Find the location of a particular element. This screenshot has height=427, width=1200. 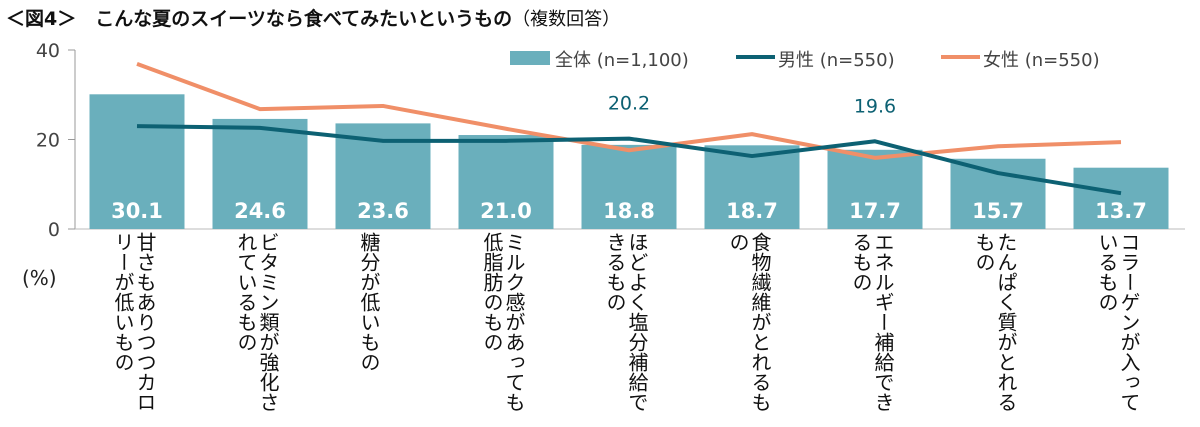

legend-label-total: 全体 (n=1,100) is located at coordinates (622, 60).